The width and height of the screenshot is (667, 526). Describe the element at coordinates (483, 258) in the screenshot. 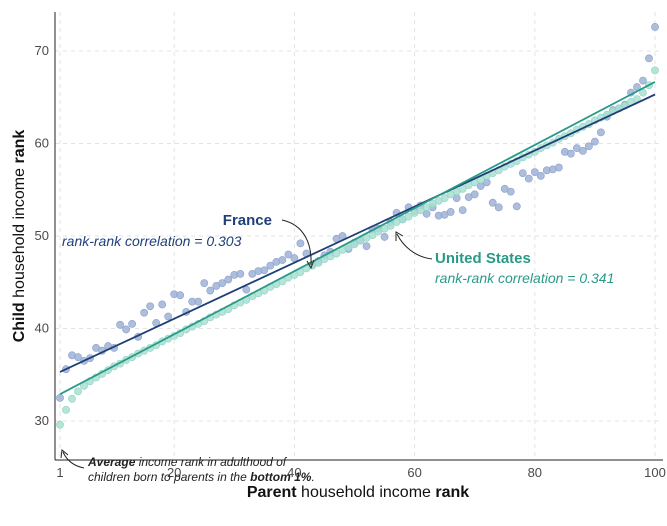

I see `us-label: United States` at that location.